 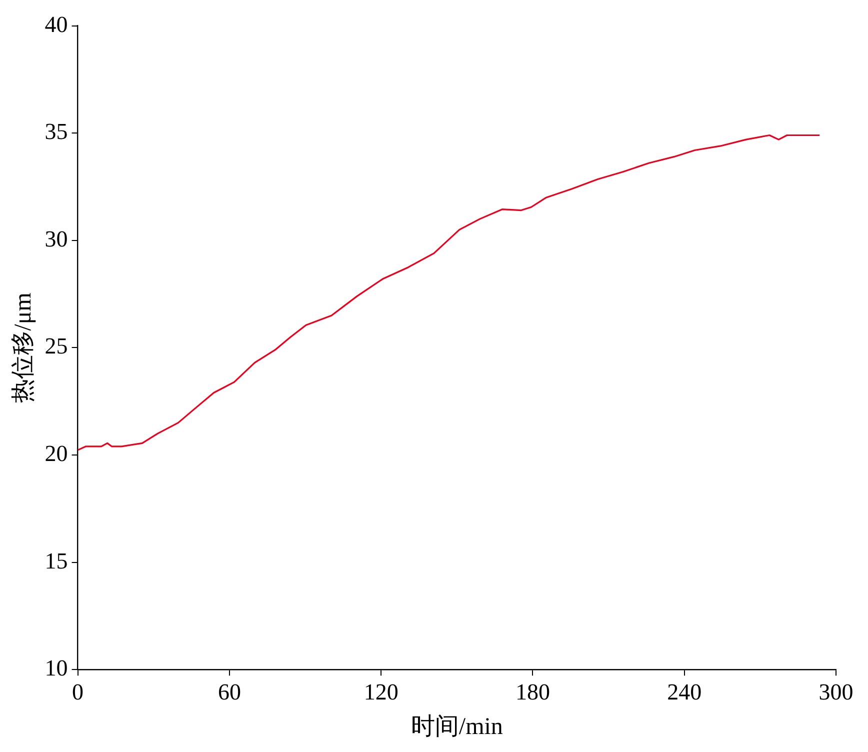 What do you see at coordinates (56, 668) in the screenshot?
I see `y-tick-label: 10` at bounding box center [56, 668].